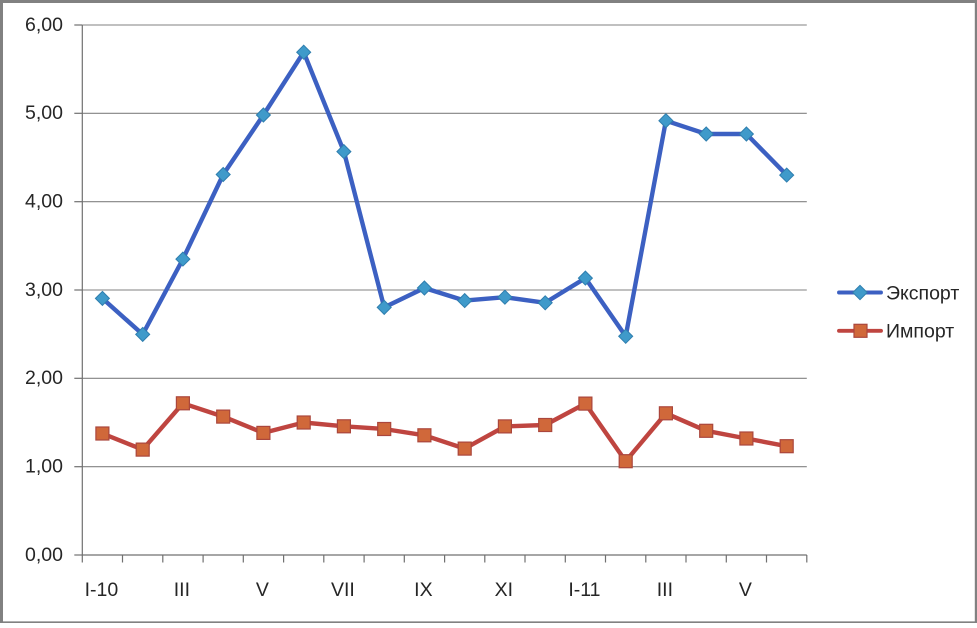 This screenshot has width=977, height=628. I want to click on svg-text: 5,00, so click(44, 113).